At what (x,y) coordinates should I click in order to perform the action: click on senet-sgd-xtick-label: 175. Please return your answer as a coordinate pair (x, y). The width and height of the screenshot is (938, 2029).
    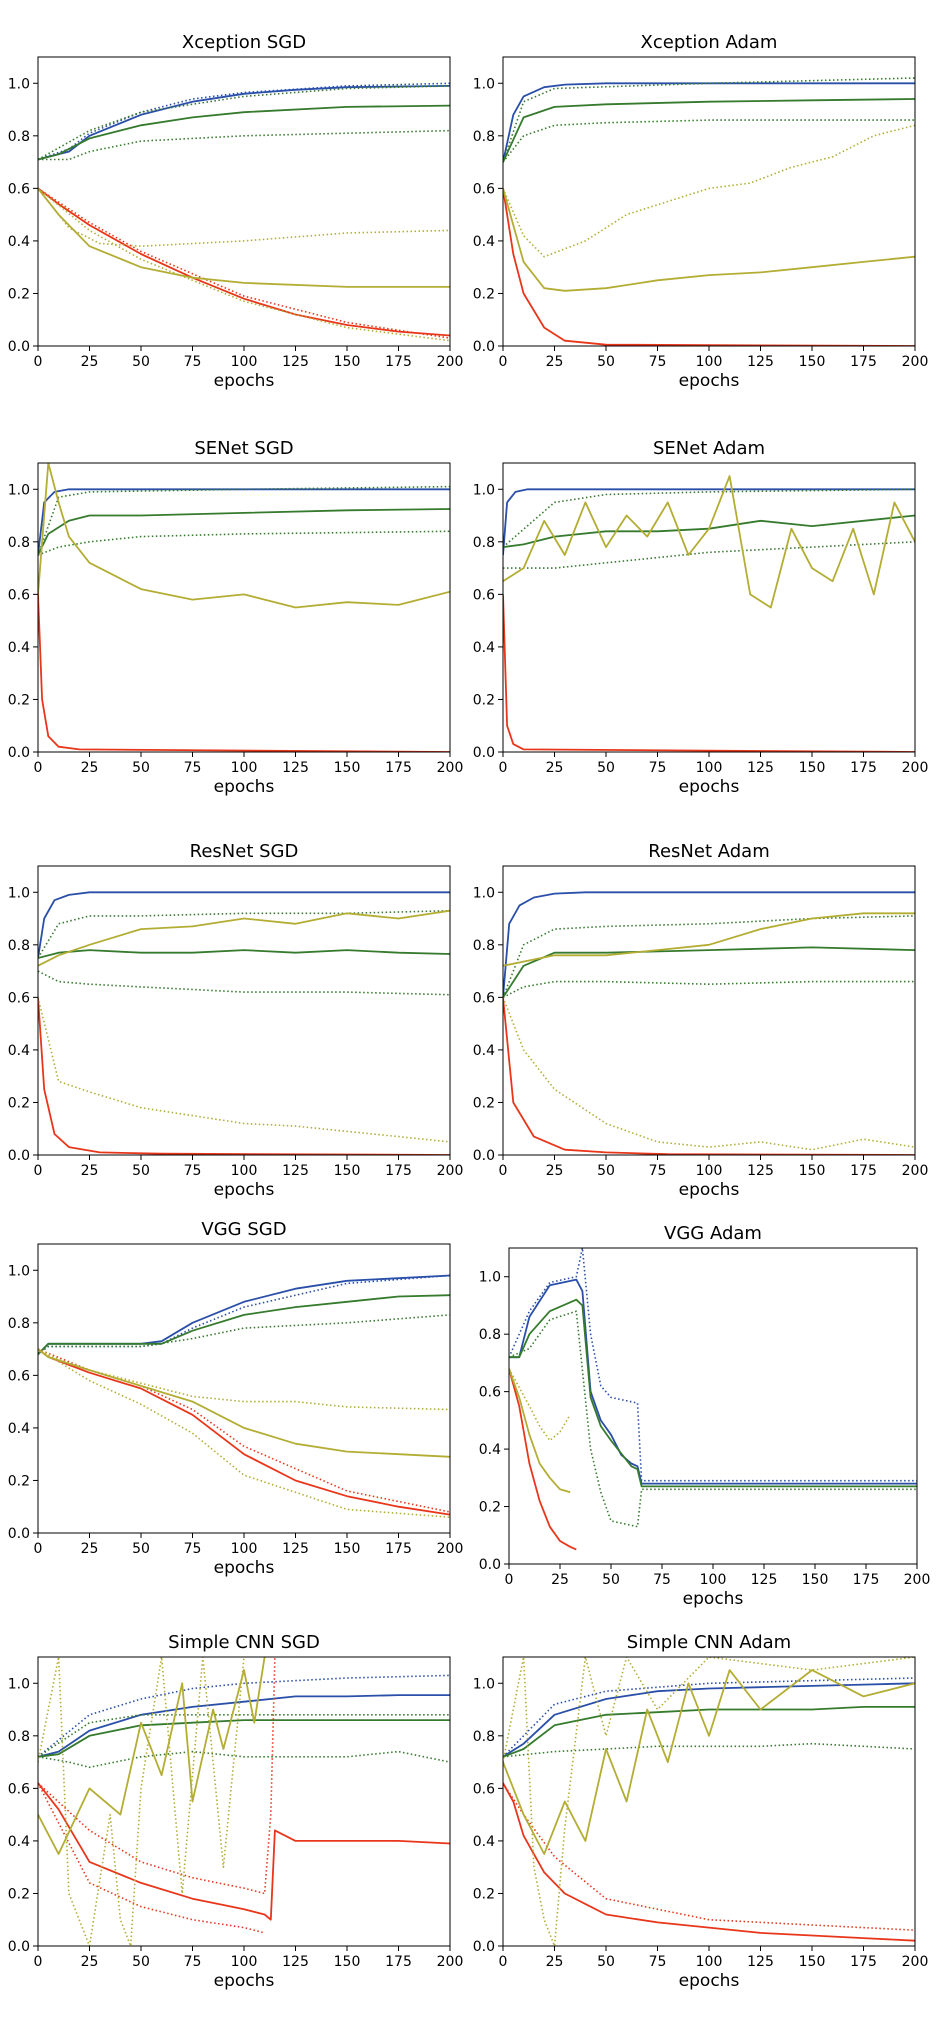
    Looking at the image, I should click on (398, 768).